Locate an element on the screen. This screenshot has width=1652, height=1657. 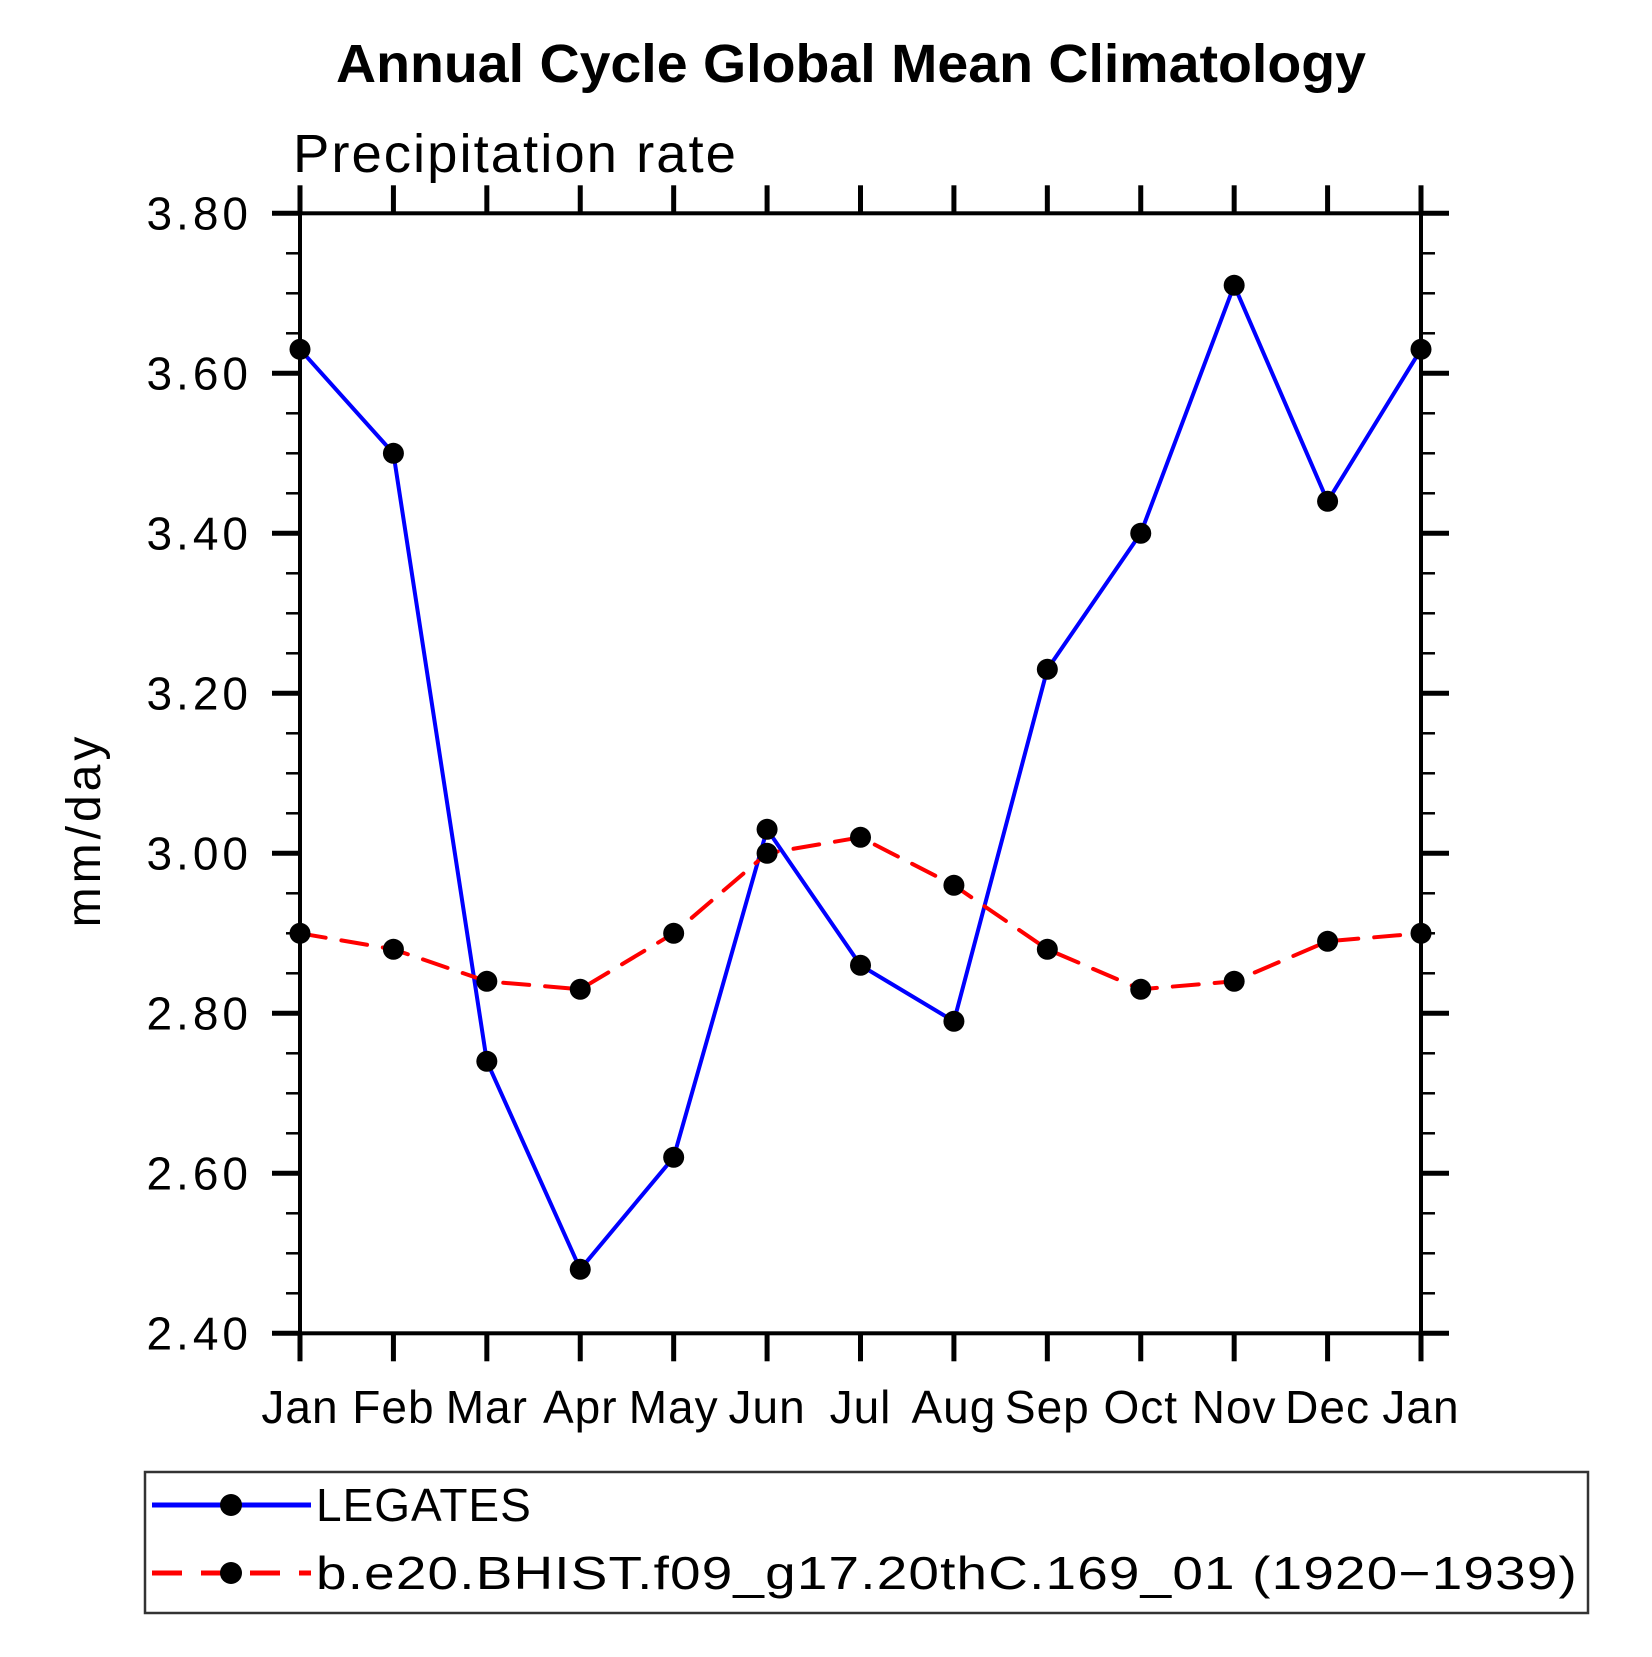
y-tick-label: 3.80 is located at coordinates (199, 213).